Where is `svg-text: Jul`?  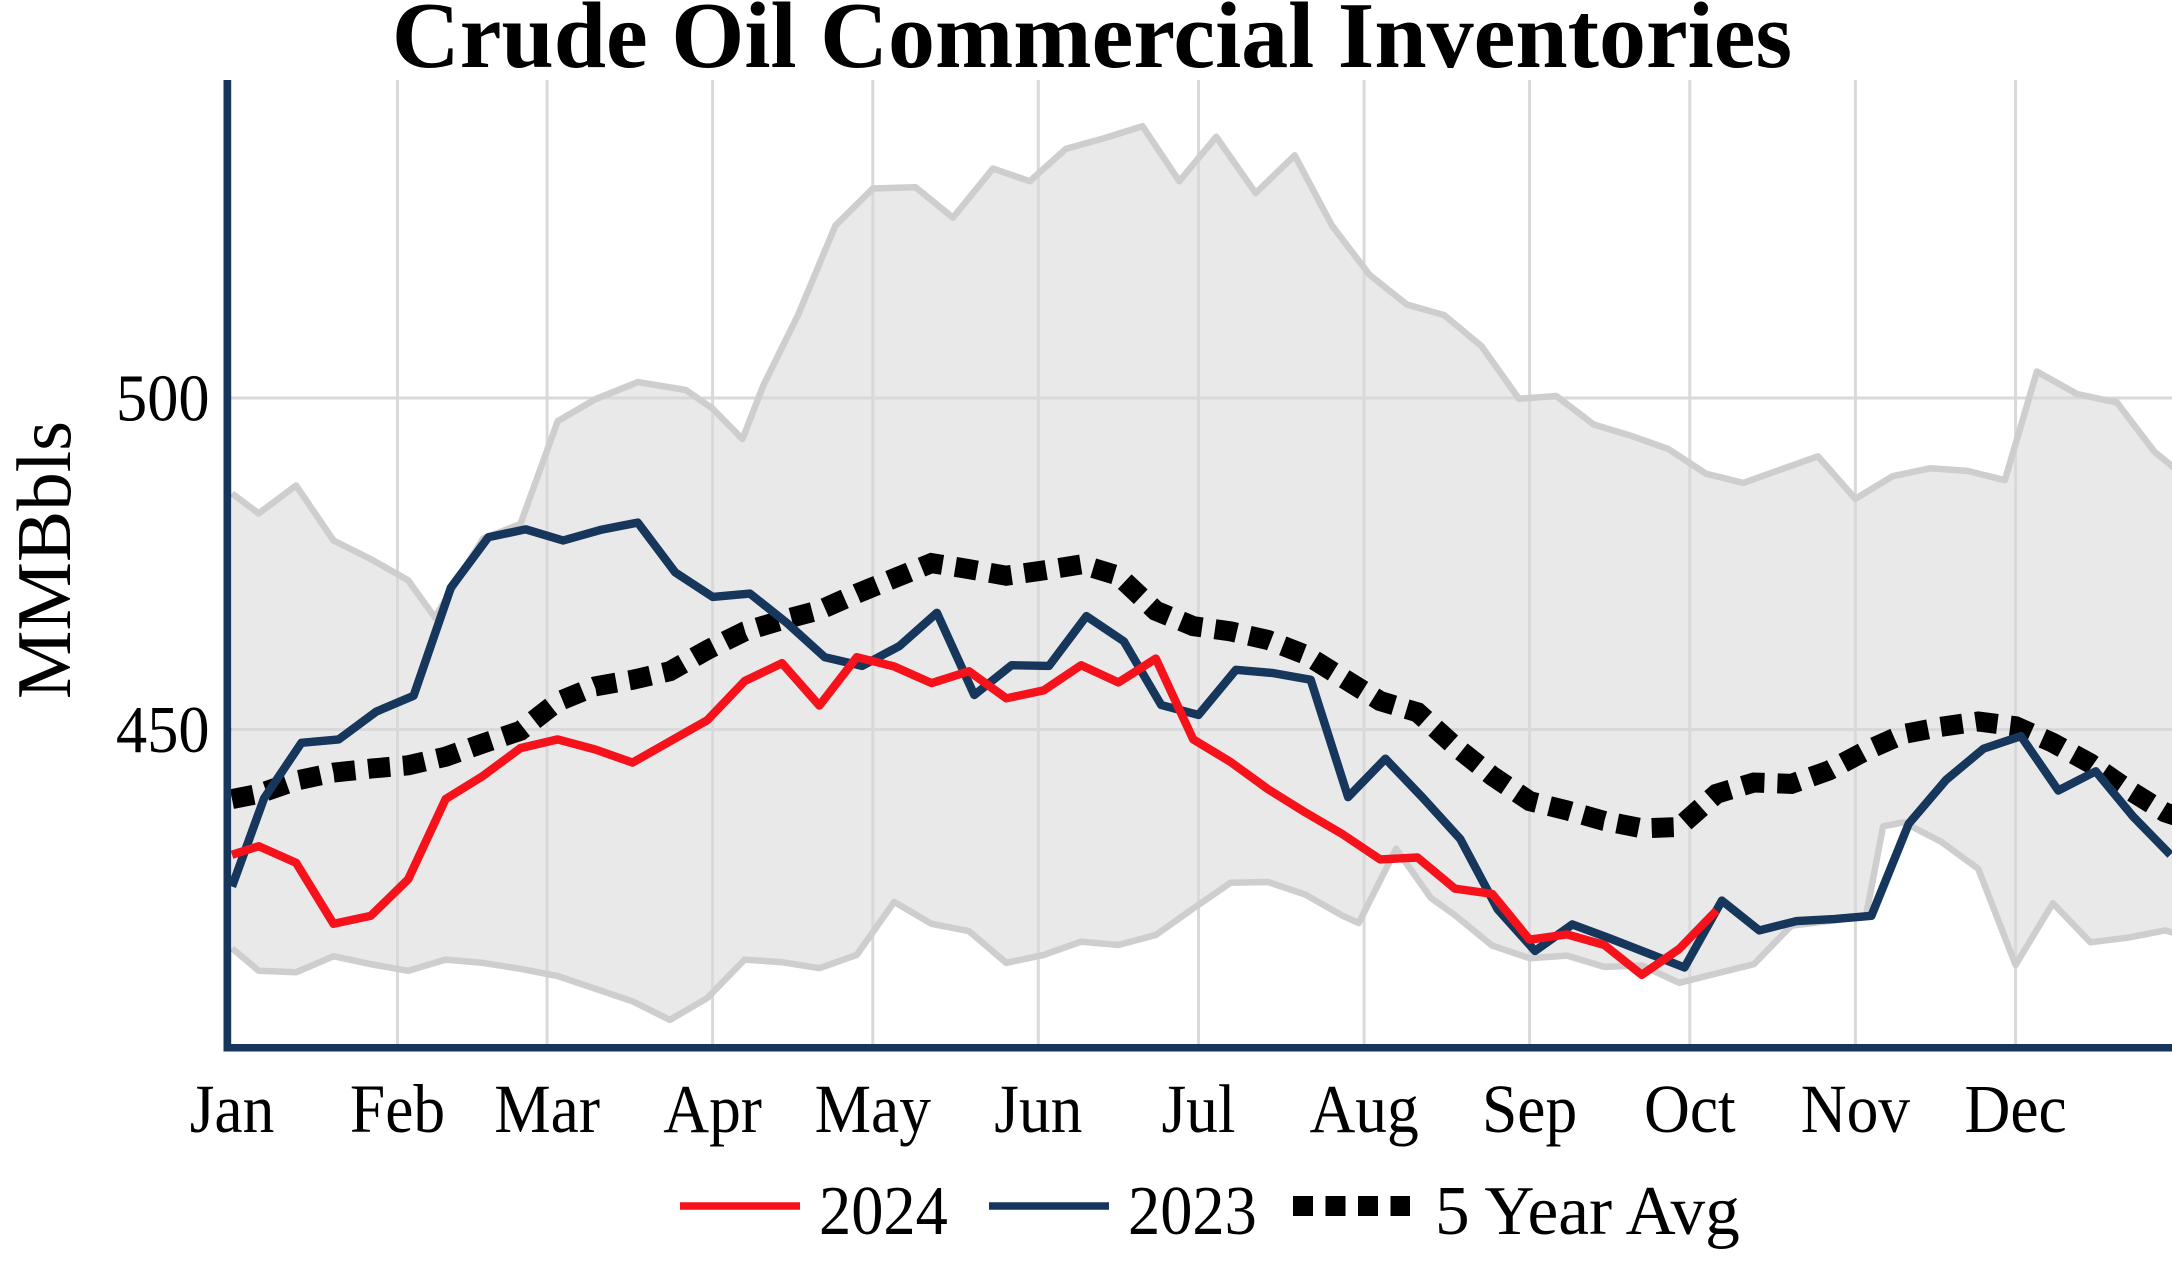
svg-text: Jul is located at coordinates (1198, 1110).